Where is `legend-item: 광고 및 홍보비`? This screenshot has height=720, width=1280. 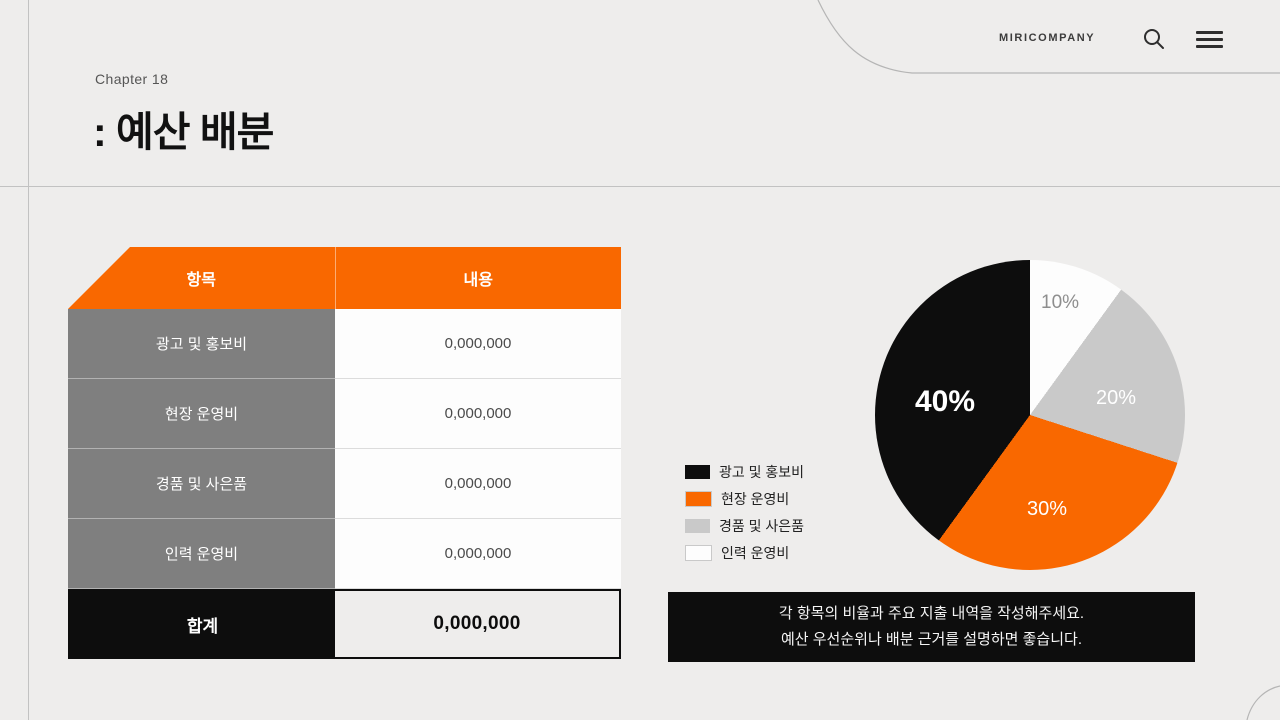 legend-item: 광고 및 홍보비 is located at coordinates (744, 471).